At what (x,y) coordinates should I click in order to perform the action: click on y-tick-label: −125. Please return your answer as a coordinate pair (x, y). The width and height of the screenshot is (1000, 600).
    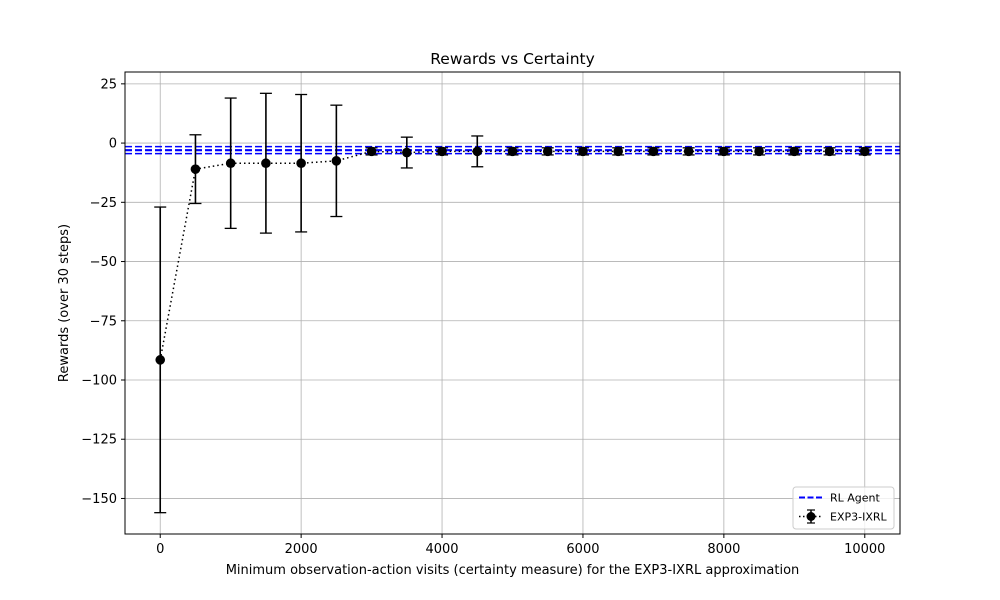
    Looking at the image, I should click on (99, 440).